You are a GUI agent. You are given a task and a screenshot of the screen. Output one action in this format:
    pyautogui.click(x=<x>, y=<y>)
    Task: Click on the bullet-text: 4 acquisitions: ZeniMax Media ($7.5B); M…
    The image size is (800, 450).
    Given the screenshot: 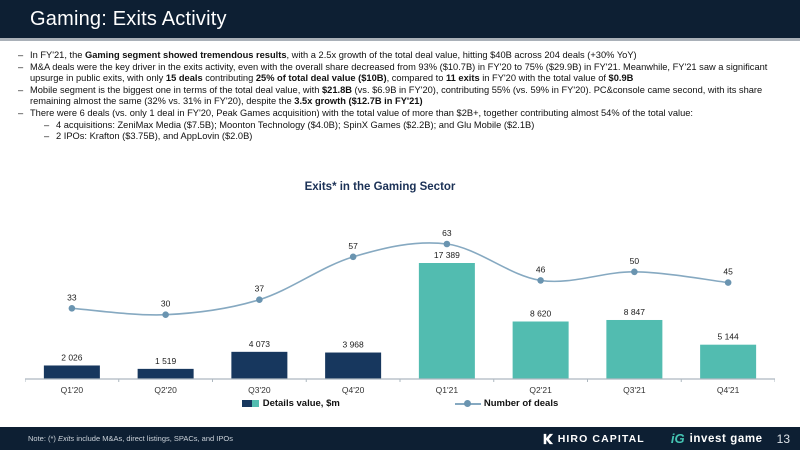 What is the action you would take?
    pyautogui.click(x=295, y=124)
    